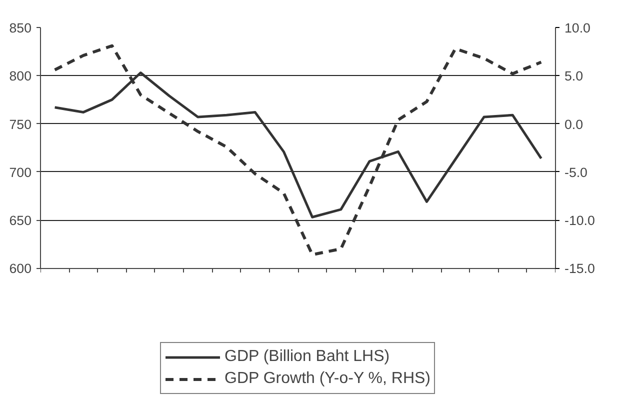  I want to click on y-tick-label: 650, so click(20, 220).